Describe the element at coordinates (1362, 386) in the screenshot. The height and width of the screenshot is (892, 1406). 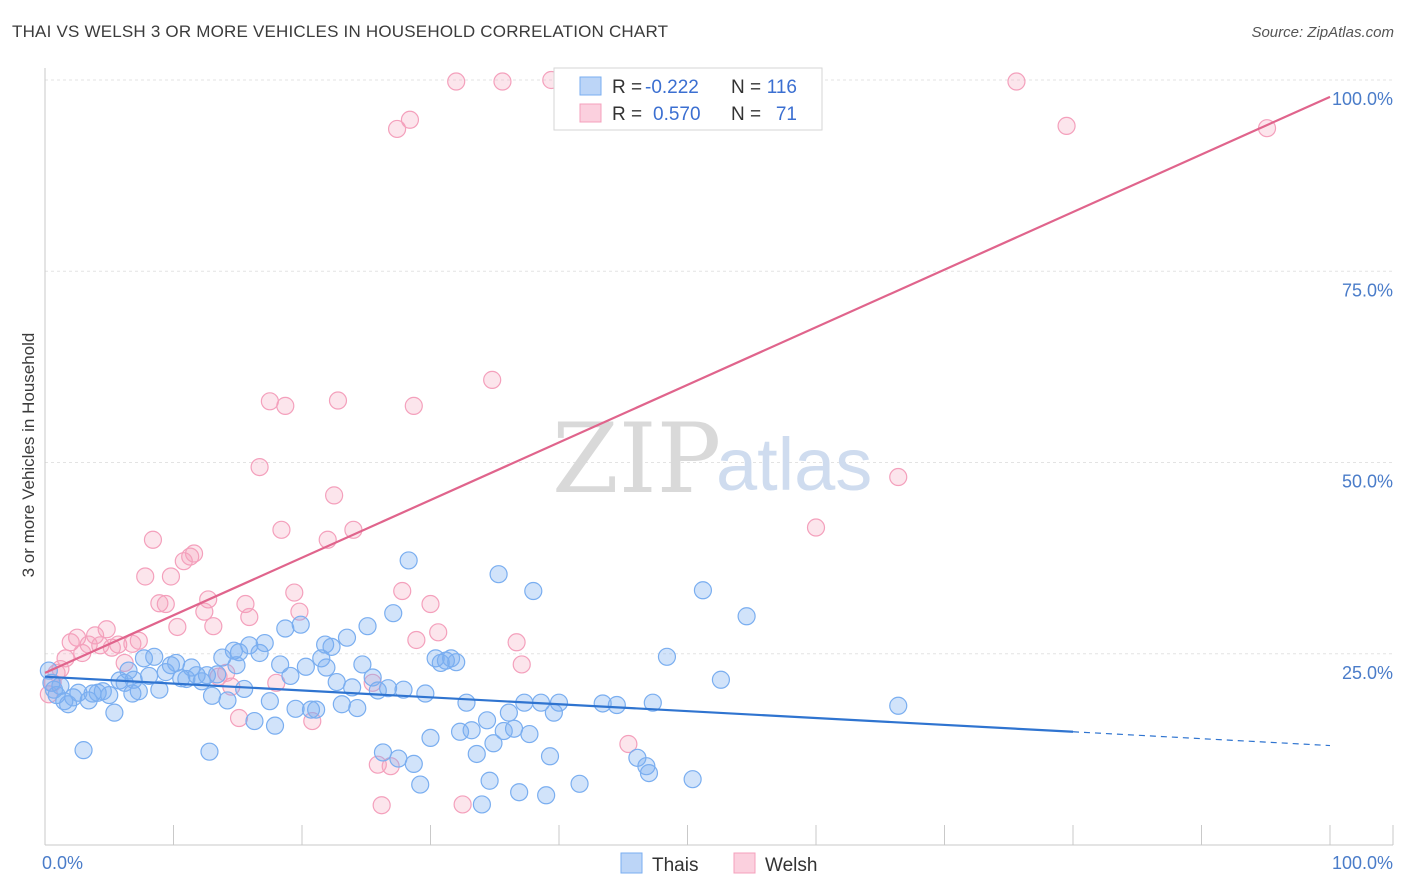
I see `y-tick-labels: 25.0% 50.0% 75.0% 100.0%` at that location.